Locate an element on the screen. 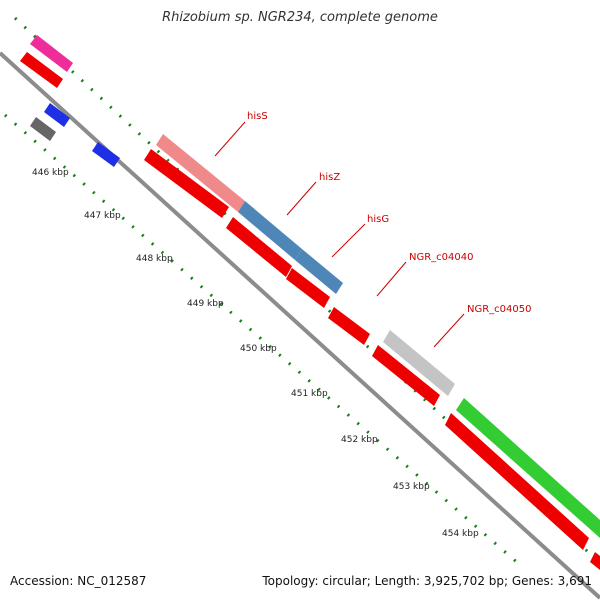  gene-magenta is located at coordinates (51, 53).